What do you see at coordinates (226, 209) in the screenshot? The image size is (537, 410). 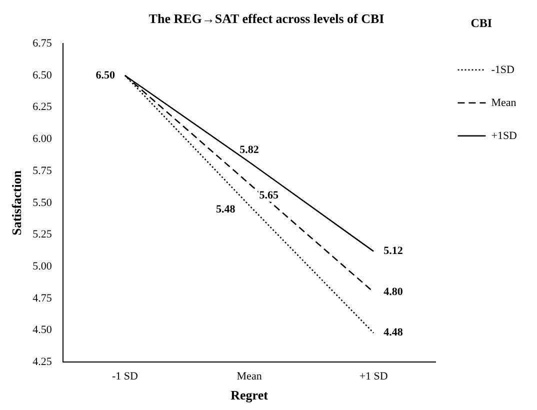 I see `data-label: 5.48` at bounding box center [226, 209].